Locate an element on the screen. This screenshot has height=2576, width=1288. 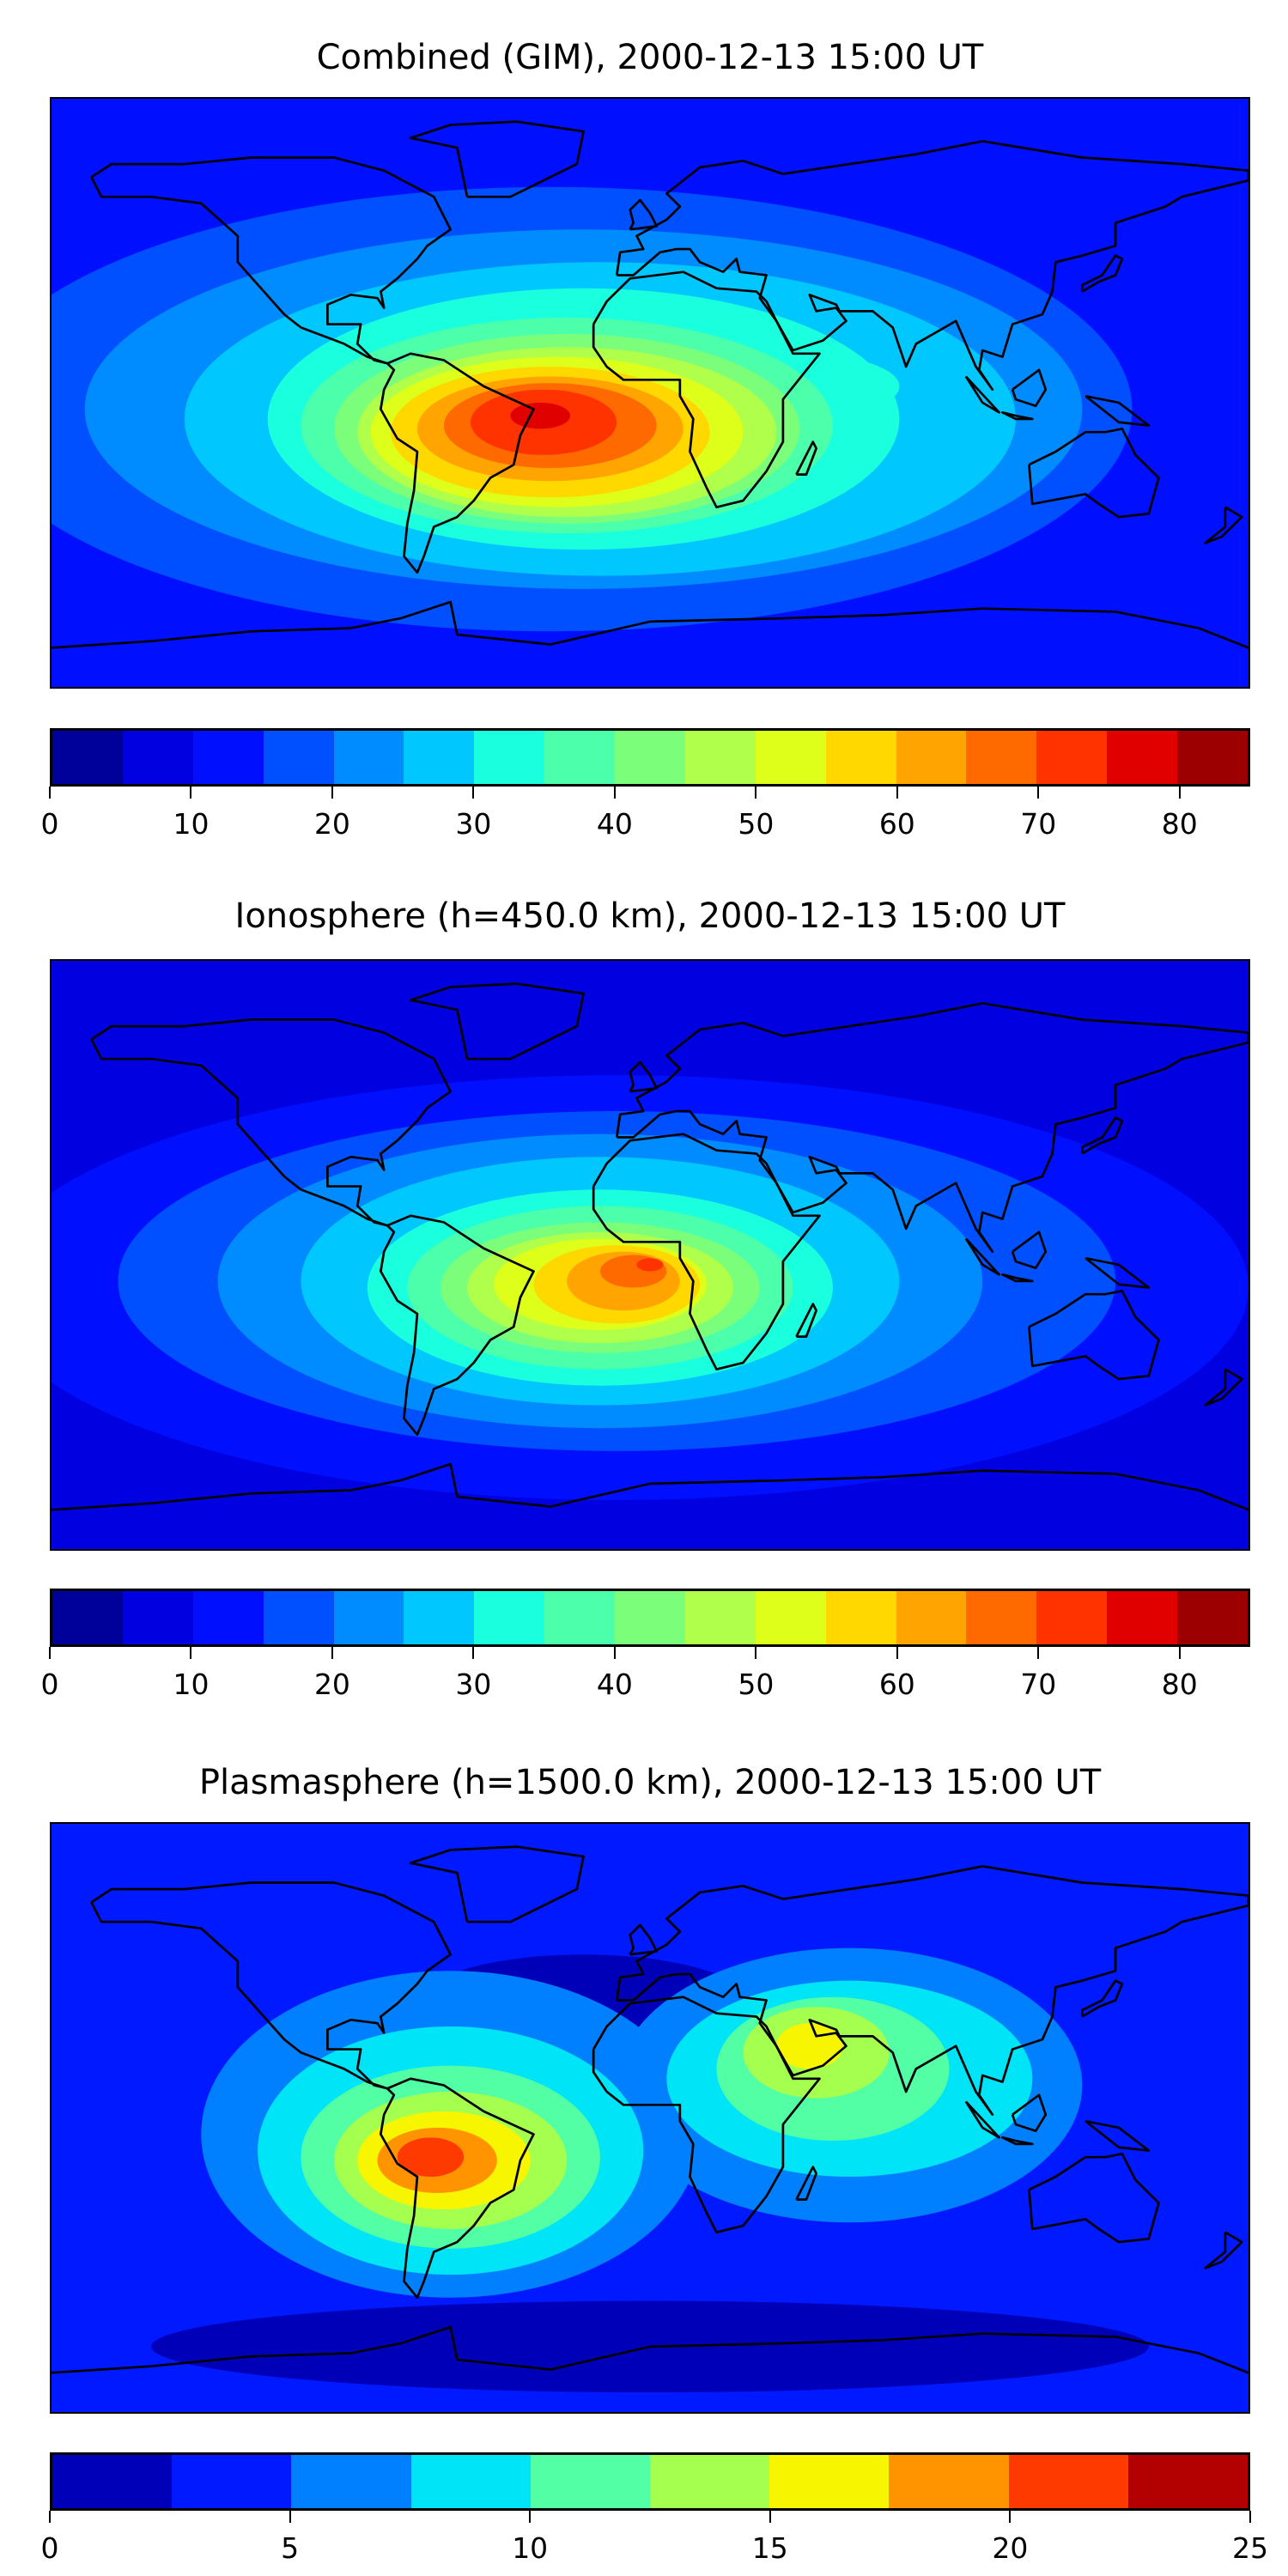
colorbar-ticks-ionosphere: 0 10 20 30 40 50 60 70 80 is located at coordinates (645, 1677).